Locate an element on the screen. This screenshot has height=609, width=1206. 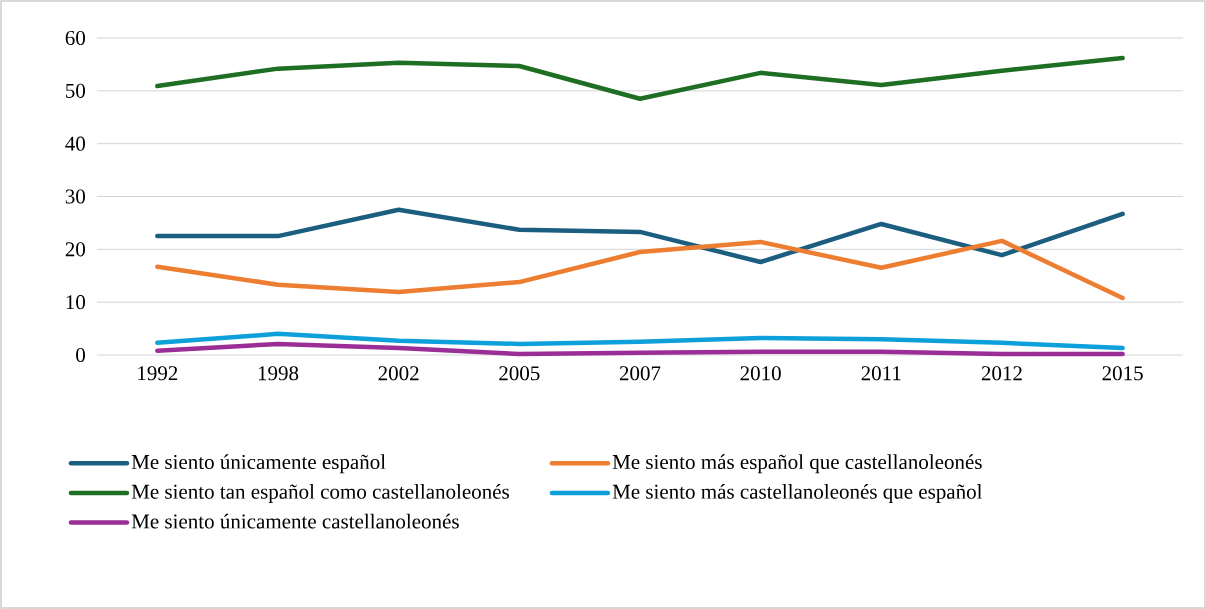
x-tick-label: 2011 is located at coordinates (881, 373).